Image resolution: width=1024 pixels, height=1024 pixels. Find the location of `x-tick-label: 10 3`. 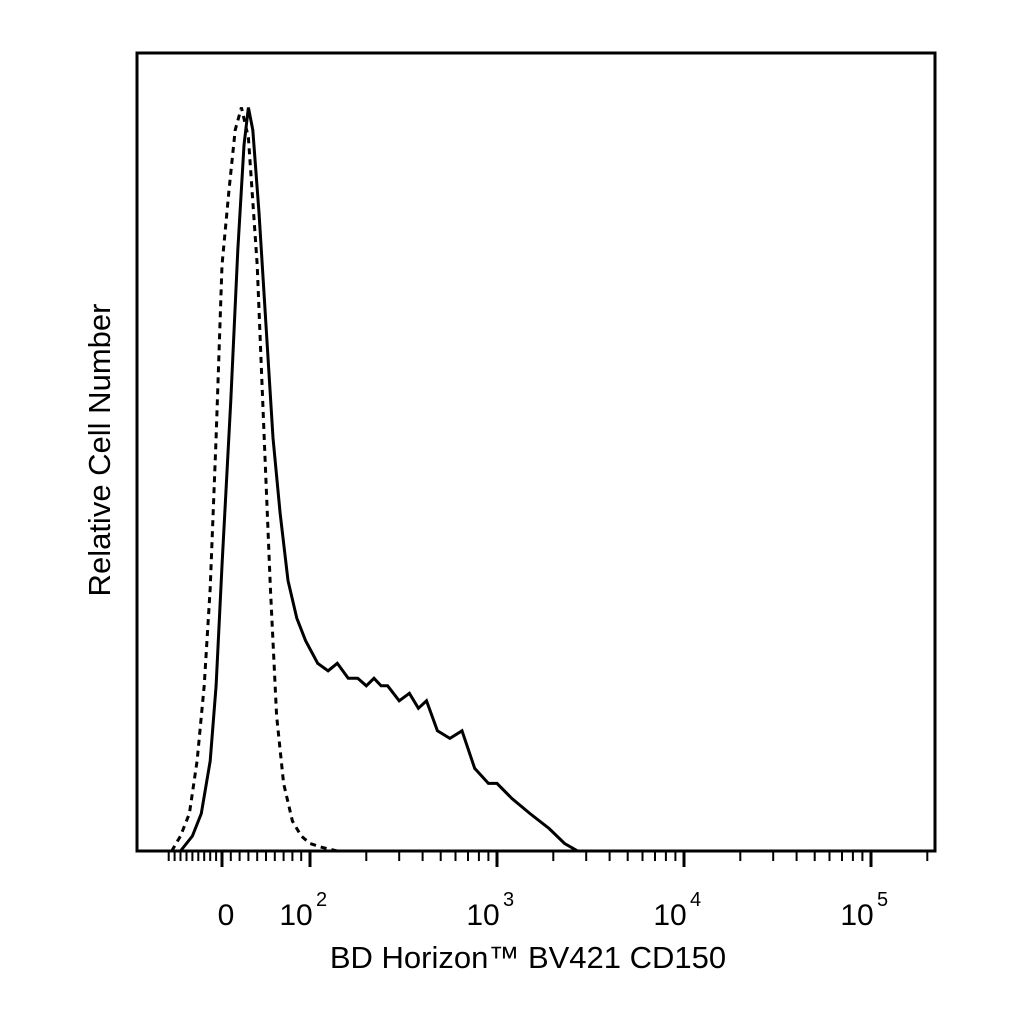

x-tick-label: 10 3 is located at coordinates (490, 910).